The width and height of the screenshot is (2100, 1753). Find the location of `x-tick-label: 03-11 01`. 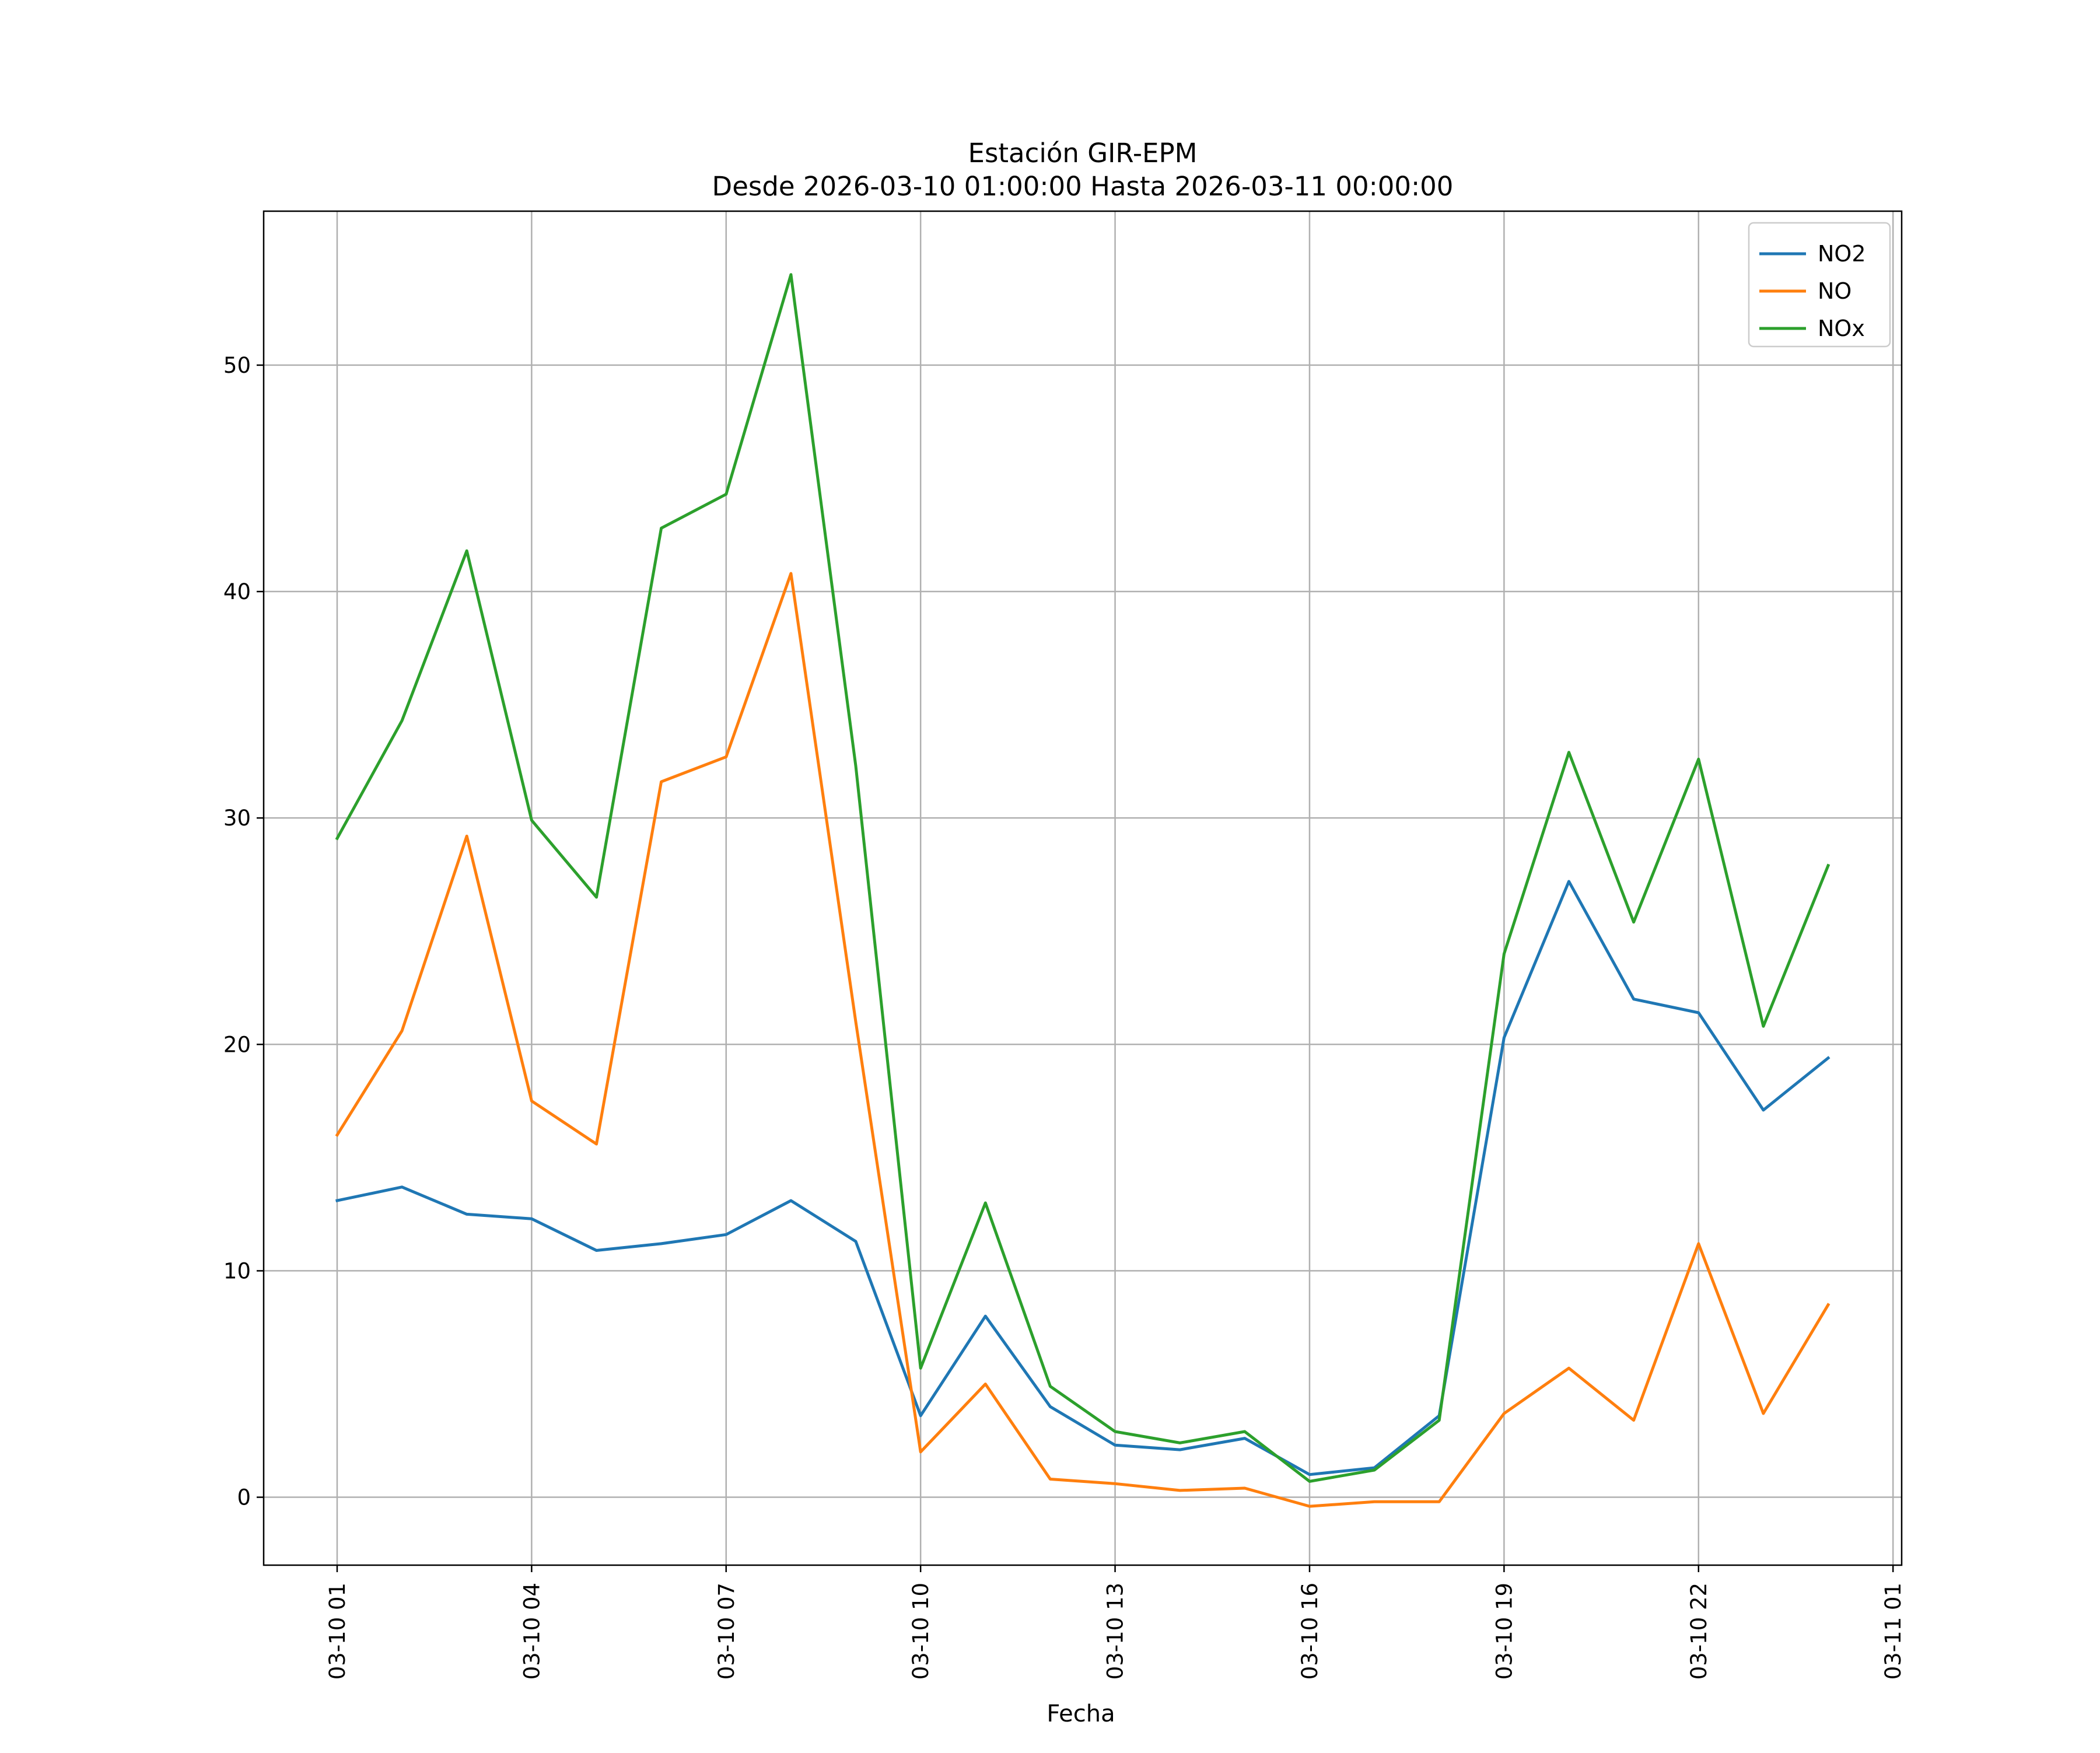

x-tick-label: 03-11 01 is located at coordinates (1894, 1631).